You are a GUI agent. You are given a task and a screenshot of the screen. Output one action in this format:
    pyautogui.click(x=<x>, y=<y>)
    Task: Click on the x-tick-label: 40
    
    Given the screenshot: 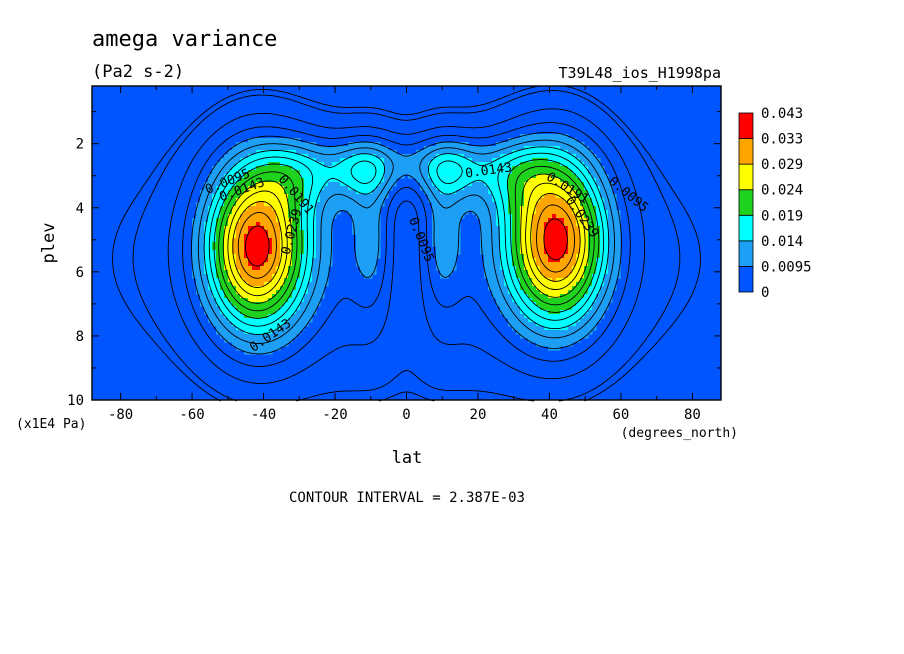 What is the action you would take?
    pyautogui.click(x=549, y=415)
    